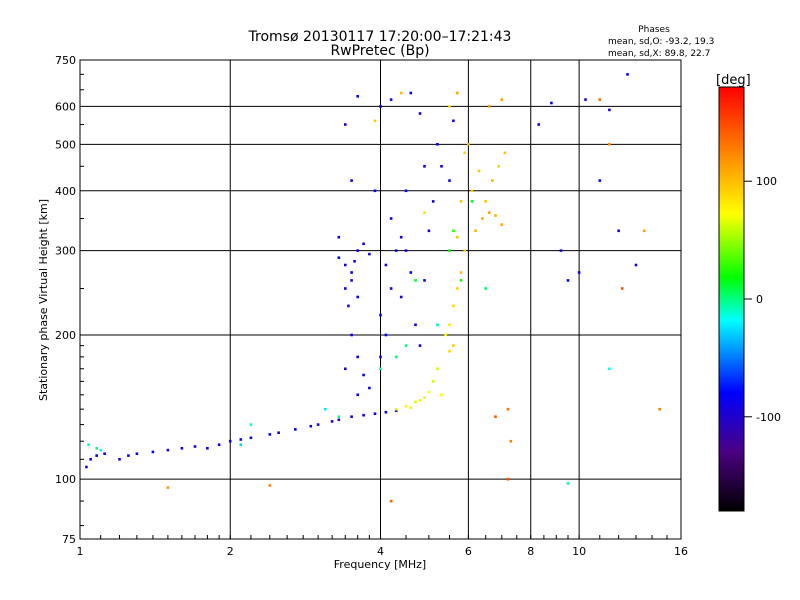  I want to click on colorbar-tick-label: -100, so click(768, 417).